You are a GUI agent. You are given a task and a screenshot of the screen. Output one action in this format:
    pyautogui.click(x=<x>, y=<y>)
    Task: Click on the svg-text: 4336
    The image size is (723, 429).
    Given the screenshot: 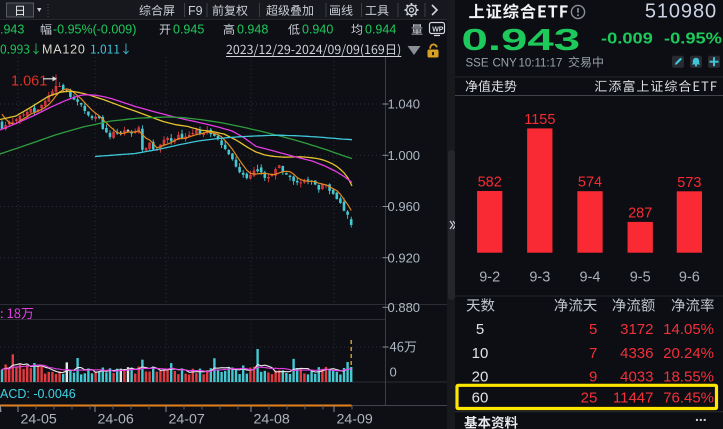 What is the action you would take?
    pyautogui.click(x=636, y=353)
    